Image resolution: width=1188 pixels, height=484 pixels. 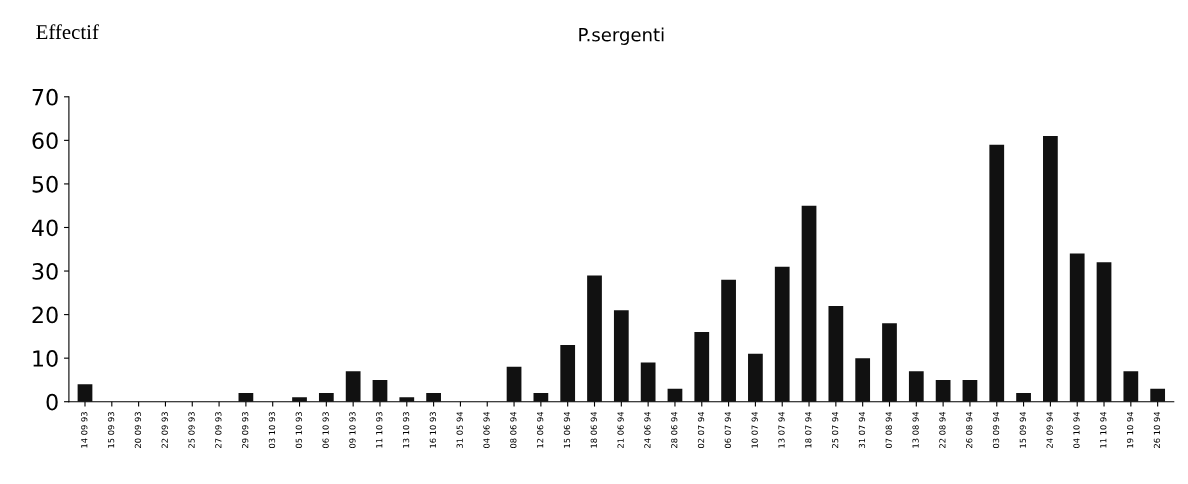 I want to click on x-tick-label: 29 09 93, so click(x=245, y=430).